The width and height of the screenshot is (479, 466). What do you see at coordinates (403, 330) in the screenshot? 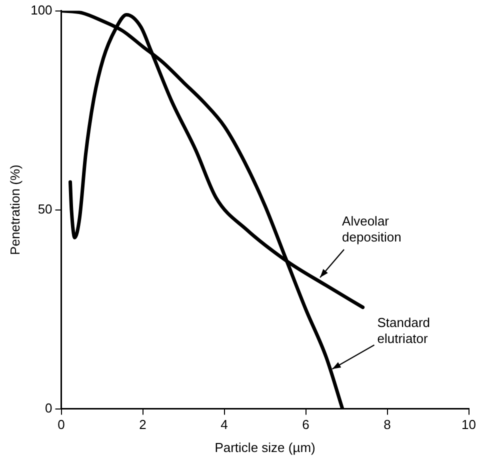
I see `annotation: Standard elutriator` at bounding box center [403, 330].